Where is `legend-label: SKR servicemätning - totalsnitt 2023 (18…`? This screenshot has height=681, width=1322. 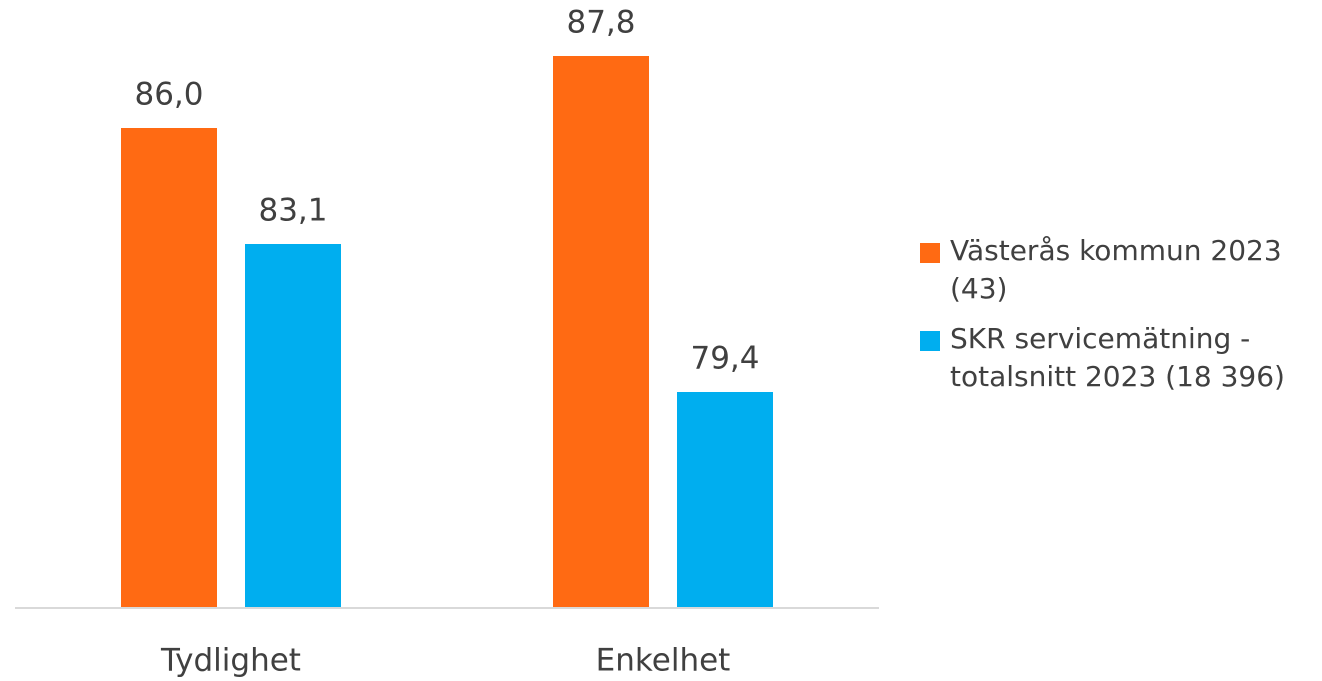
legend-label: SKR servicemätning - totalsnitt 2023 (18… is located at coordinates (1117, 357).